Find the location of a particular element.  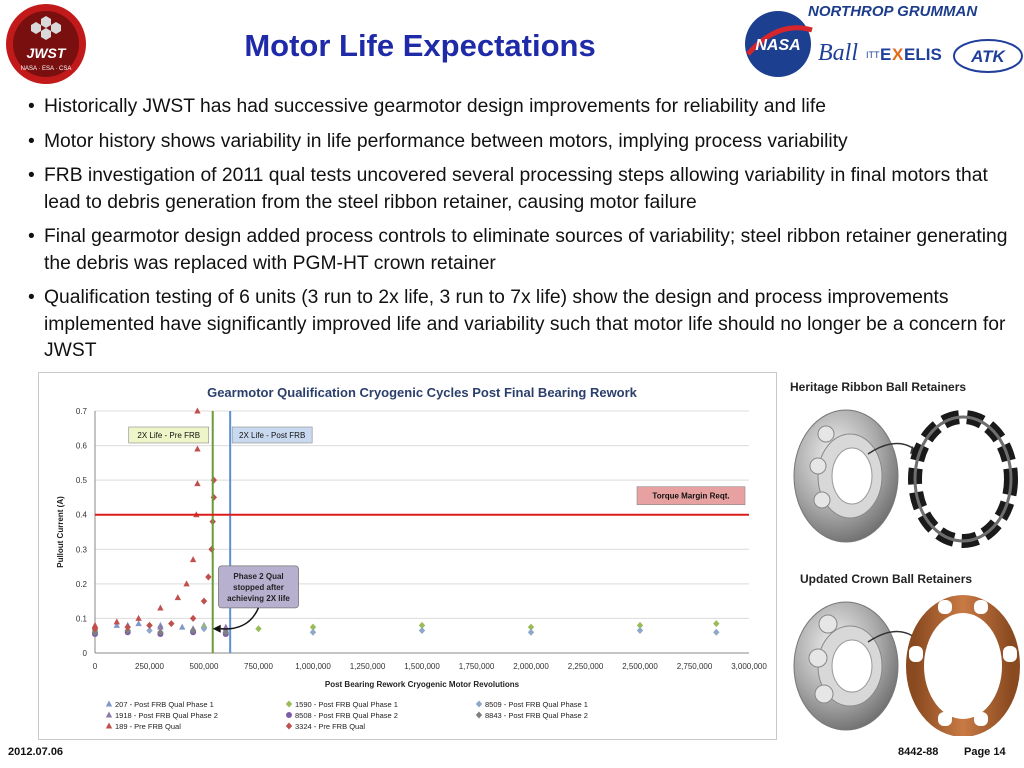

svg-text: E is located at coordinates (885, 54).